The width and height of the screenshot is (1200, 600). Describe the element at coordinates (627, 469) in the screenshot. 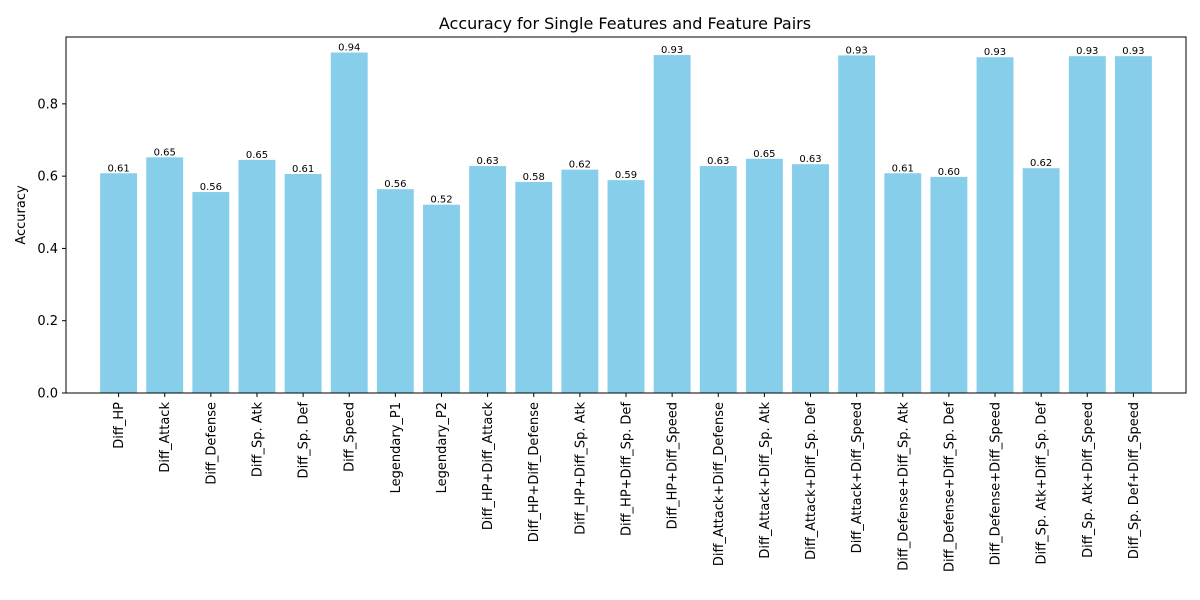

I see `x-tick-label: Diff_HP+Diff_Sp. Def` at that location.